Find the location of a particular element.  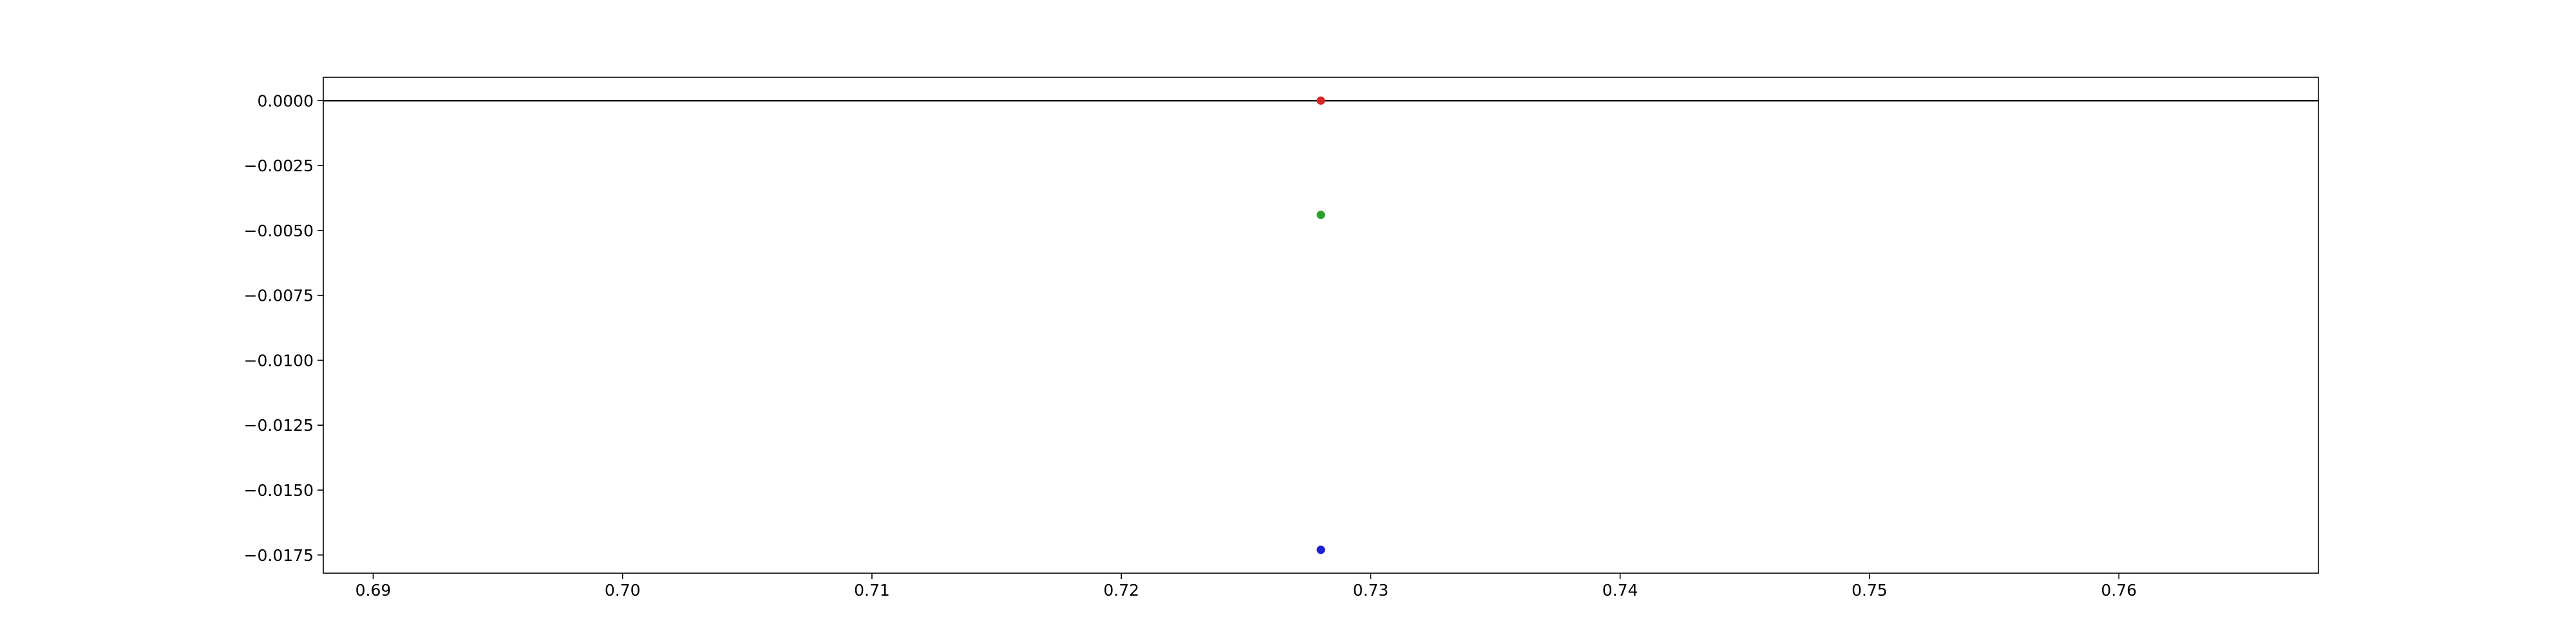

y-tick-label: −0.0150 is located at coordinates (279, 491).